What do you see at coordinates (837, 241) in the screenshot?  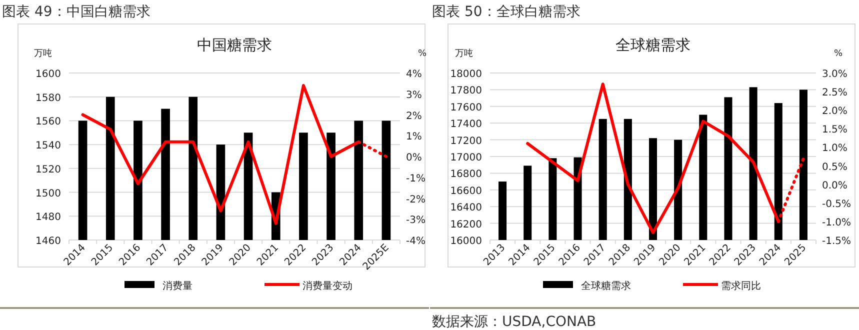 I see `y2-tick-label: -1.5%` at bounding box center [837, 241].